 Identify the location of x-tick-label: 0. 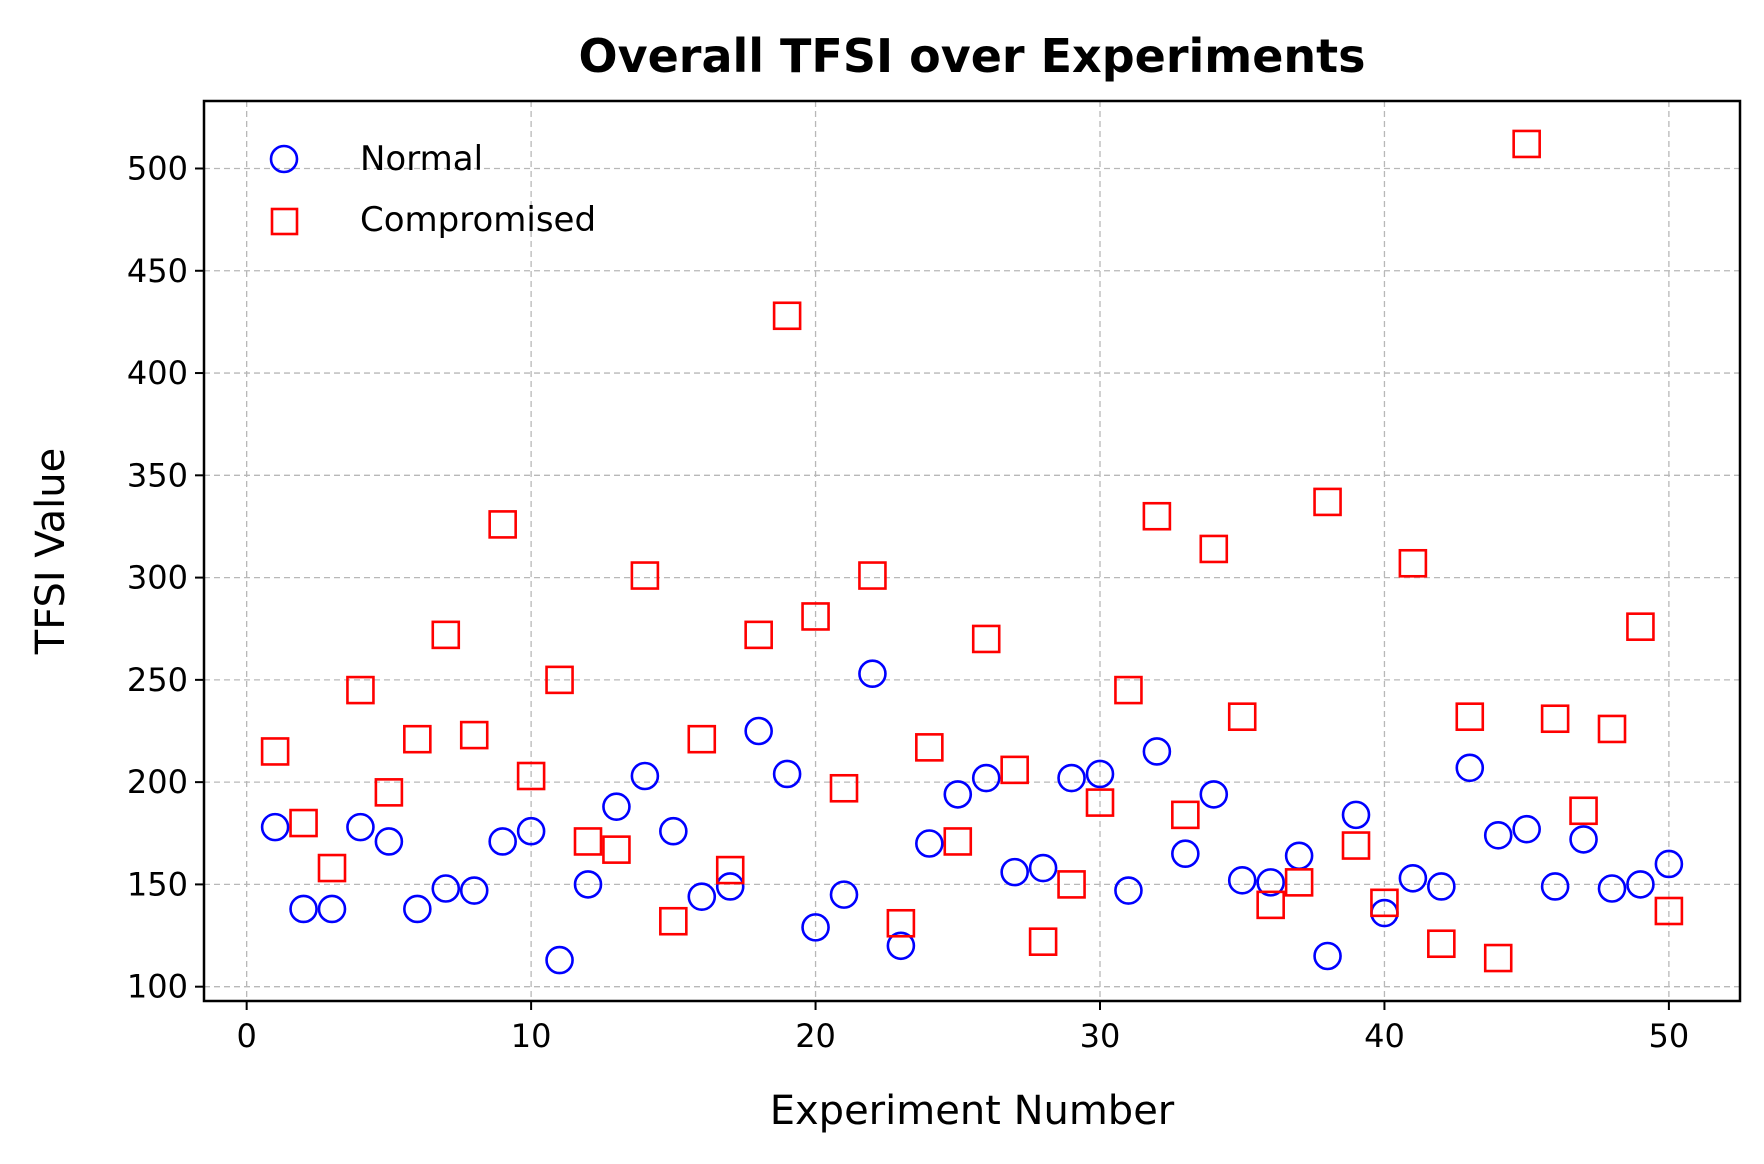
(246, 1036).